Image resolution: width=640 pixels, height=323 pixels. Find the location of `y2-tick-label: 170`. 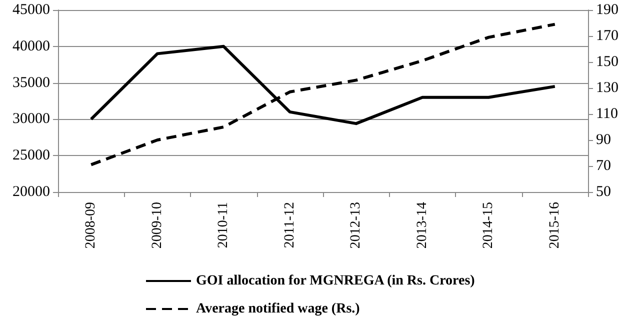

y2-tick-label: 170 is located at coordinates (607, 36).